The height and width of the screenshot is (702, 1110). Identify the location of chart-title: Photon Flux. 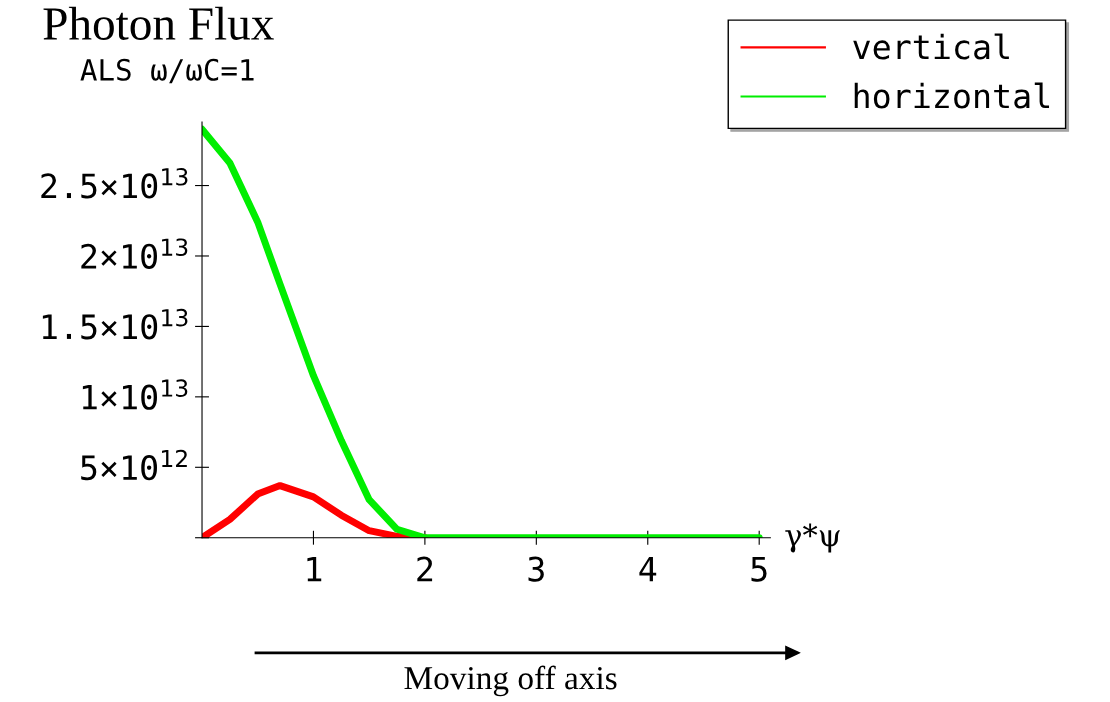
(158, 23).